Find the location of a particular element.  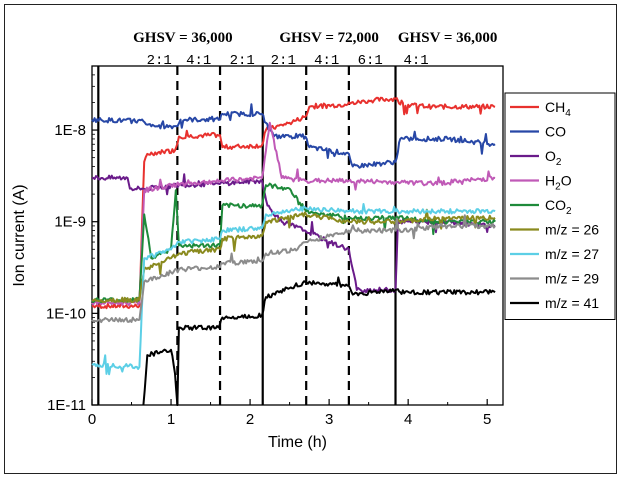

x-tick-label: 0 is located at coordinates (92, 419).